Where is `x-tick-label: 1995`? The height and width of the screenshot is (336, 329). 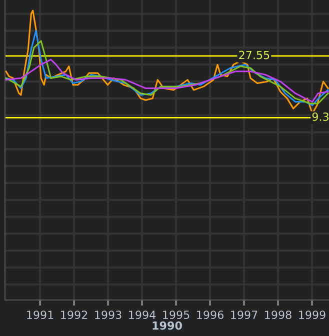
x-tick-label: 1995 is located at coordinates (176, 315).